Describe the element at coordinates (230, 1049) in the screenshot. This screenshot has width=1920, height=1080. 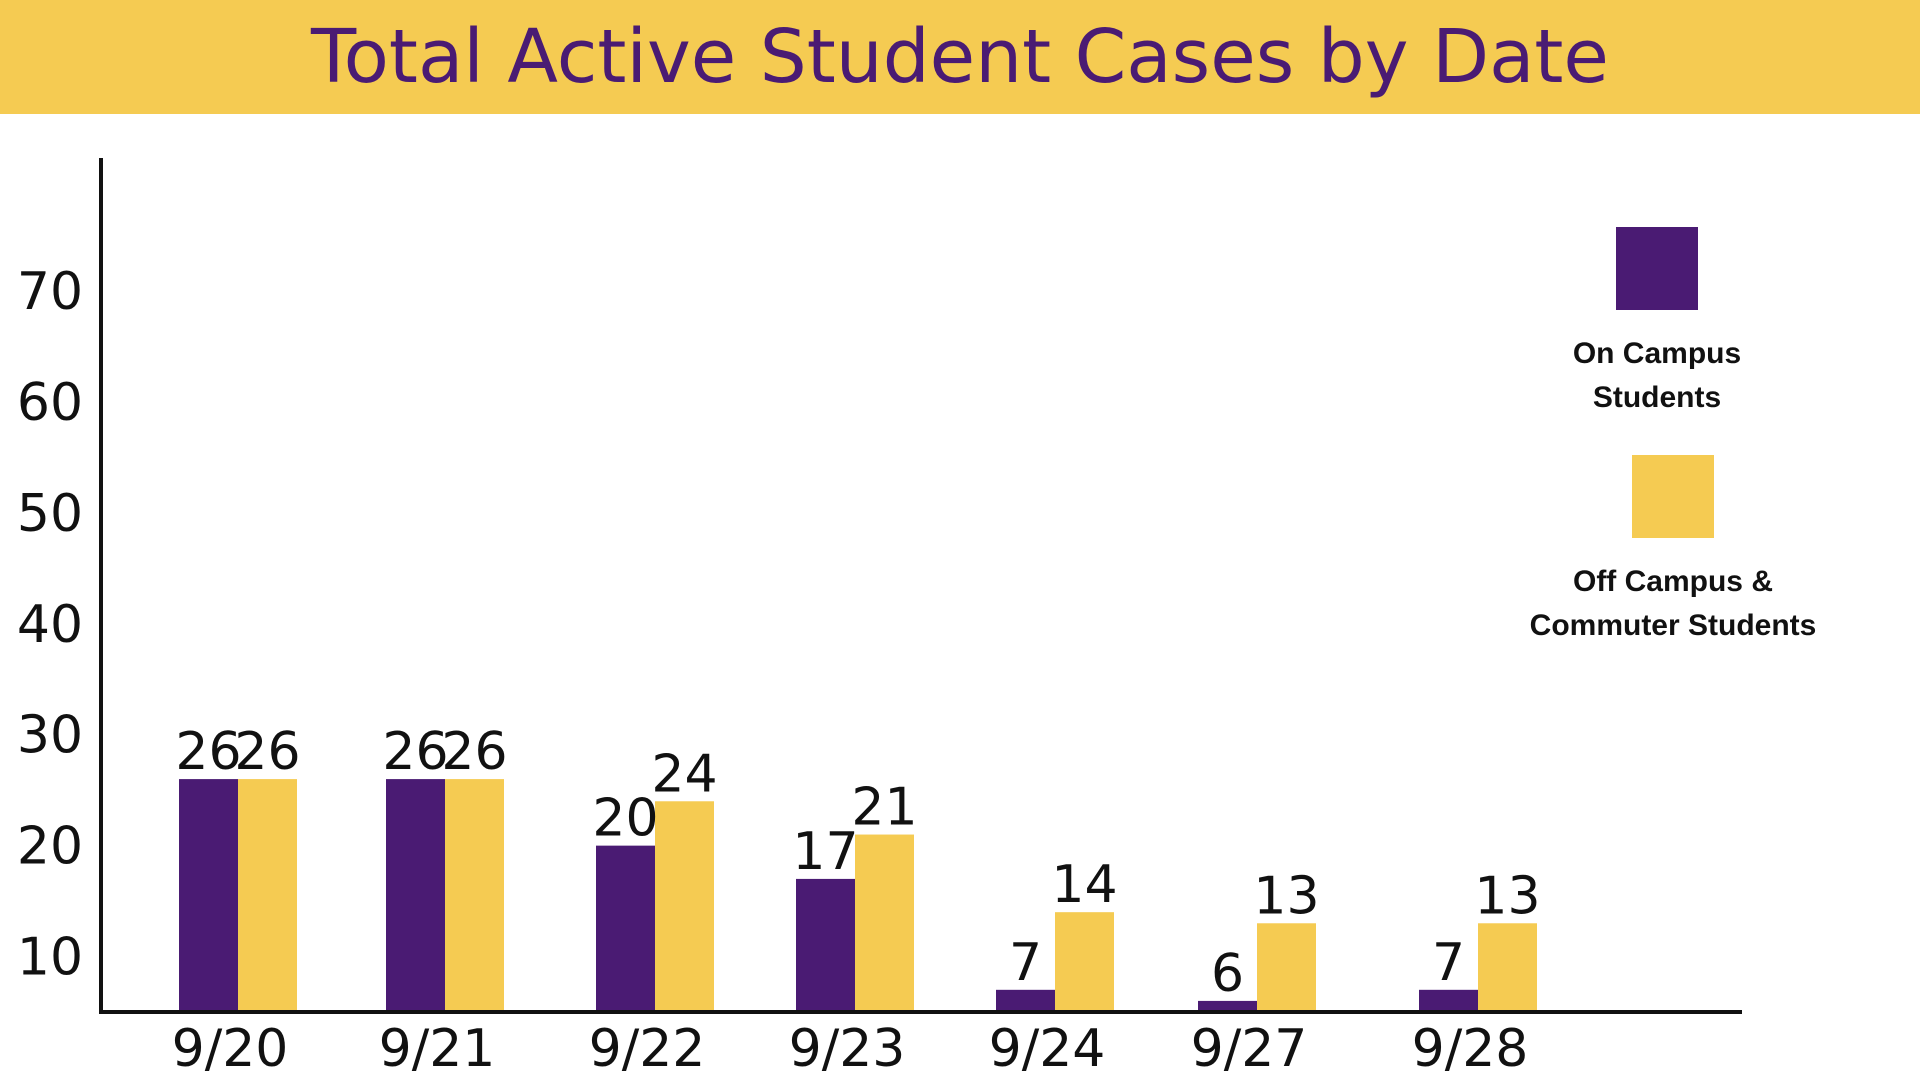
I see `x-category-label: 9/20` at that location.